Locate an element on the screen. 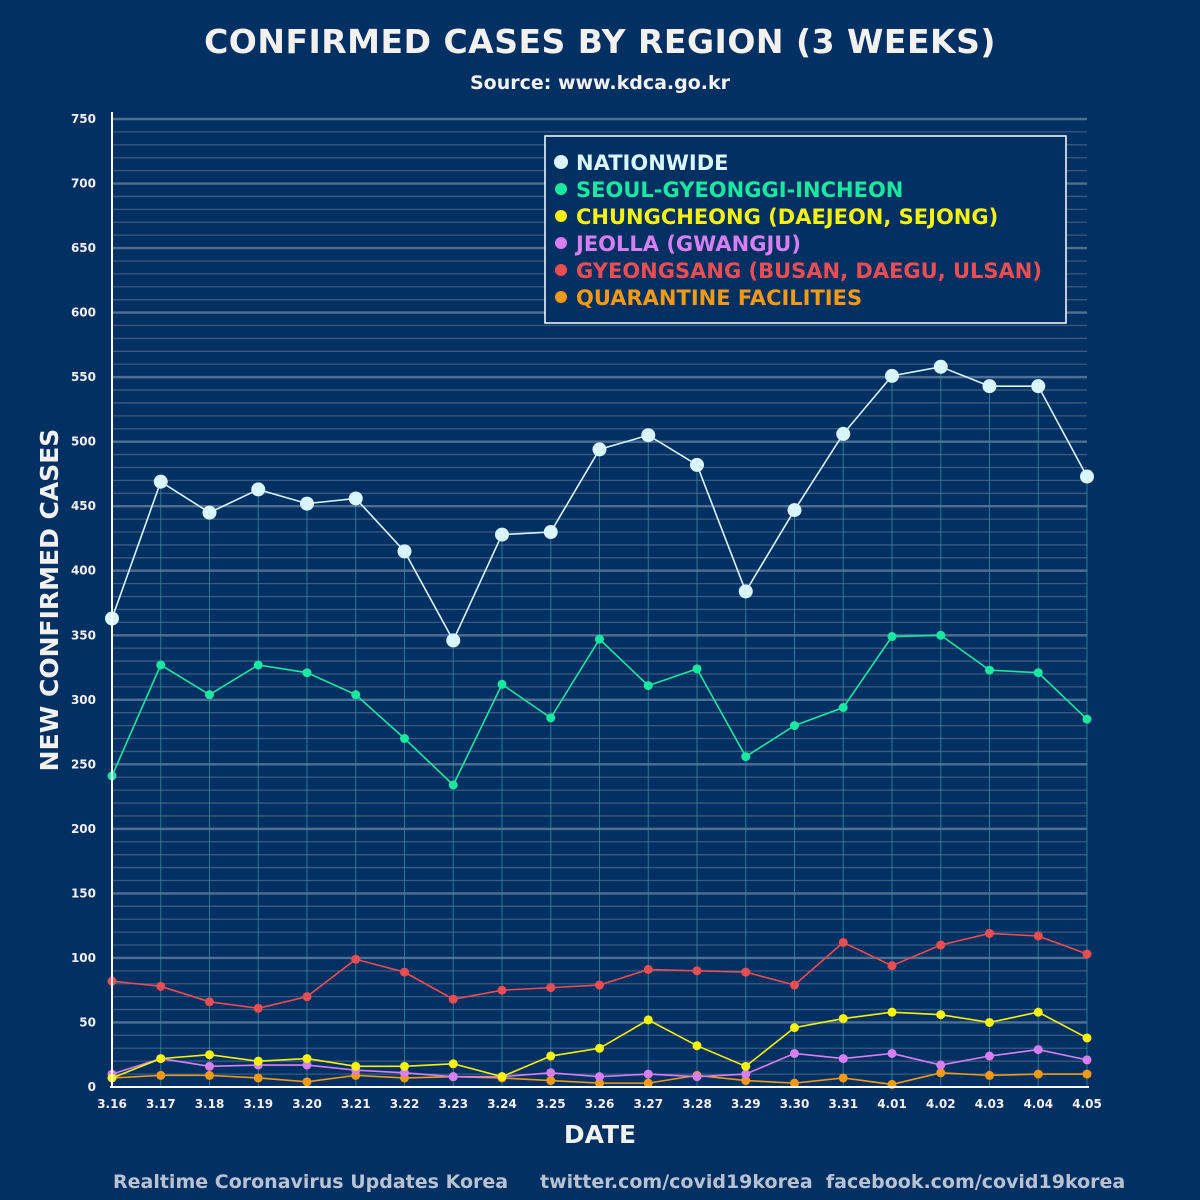  x-tick-label: 3.20 is located at coordinates (307, 1104).